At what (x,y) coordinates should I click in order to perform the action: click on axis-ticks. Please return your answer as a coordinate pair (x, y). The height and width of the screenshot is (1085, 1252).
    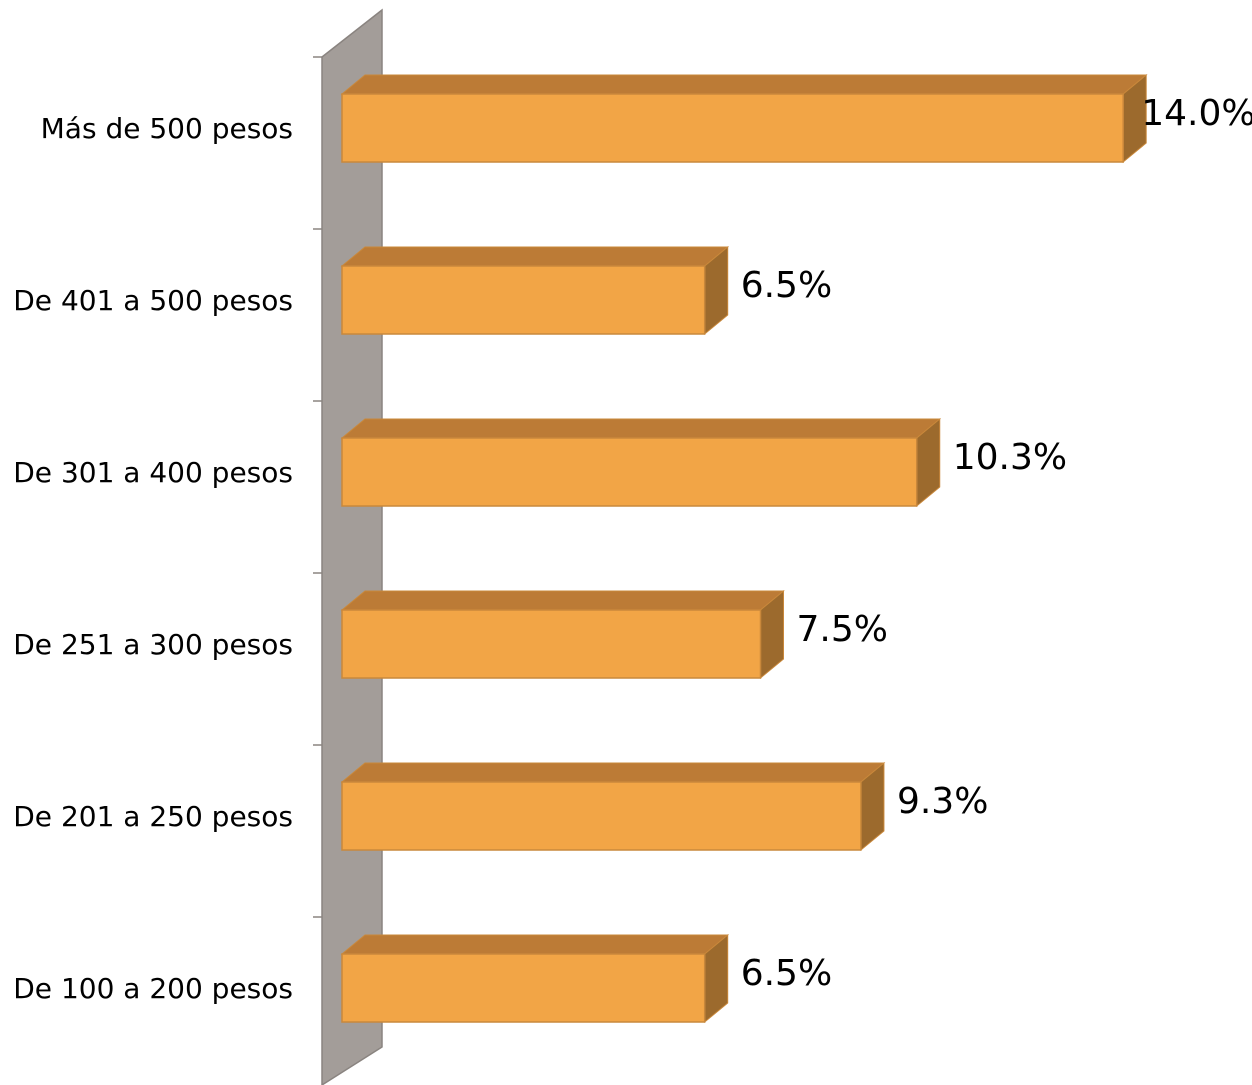
    Looking at the image, I should click on (317, 487).